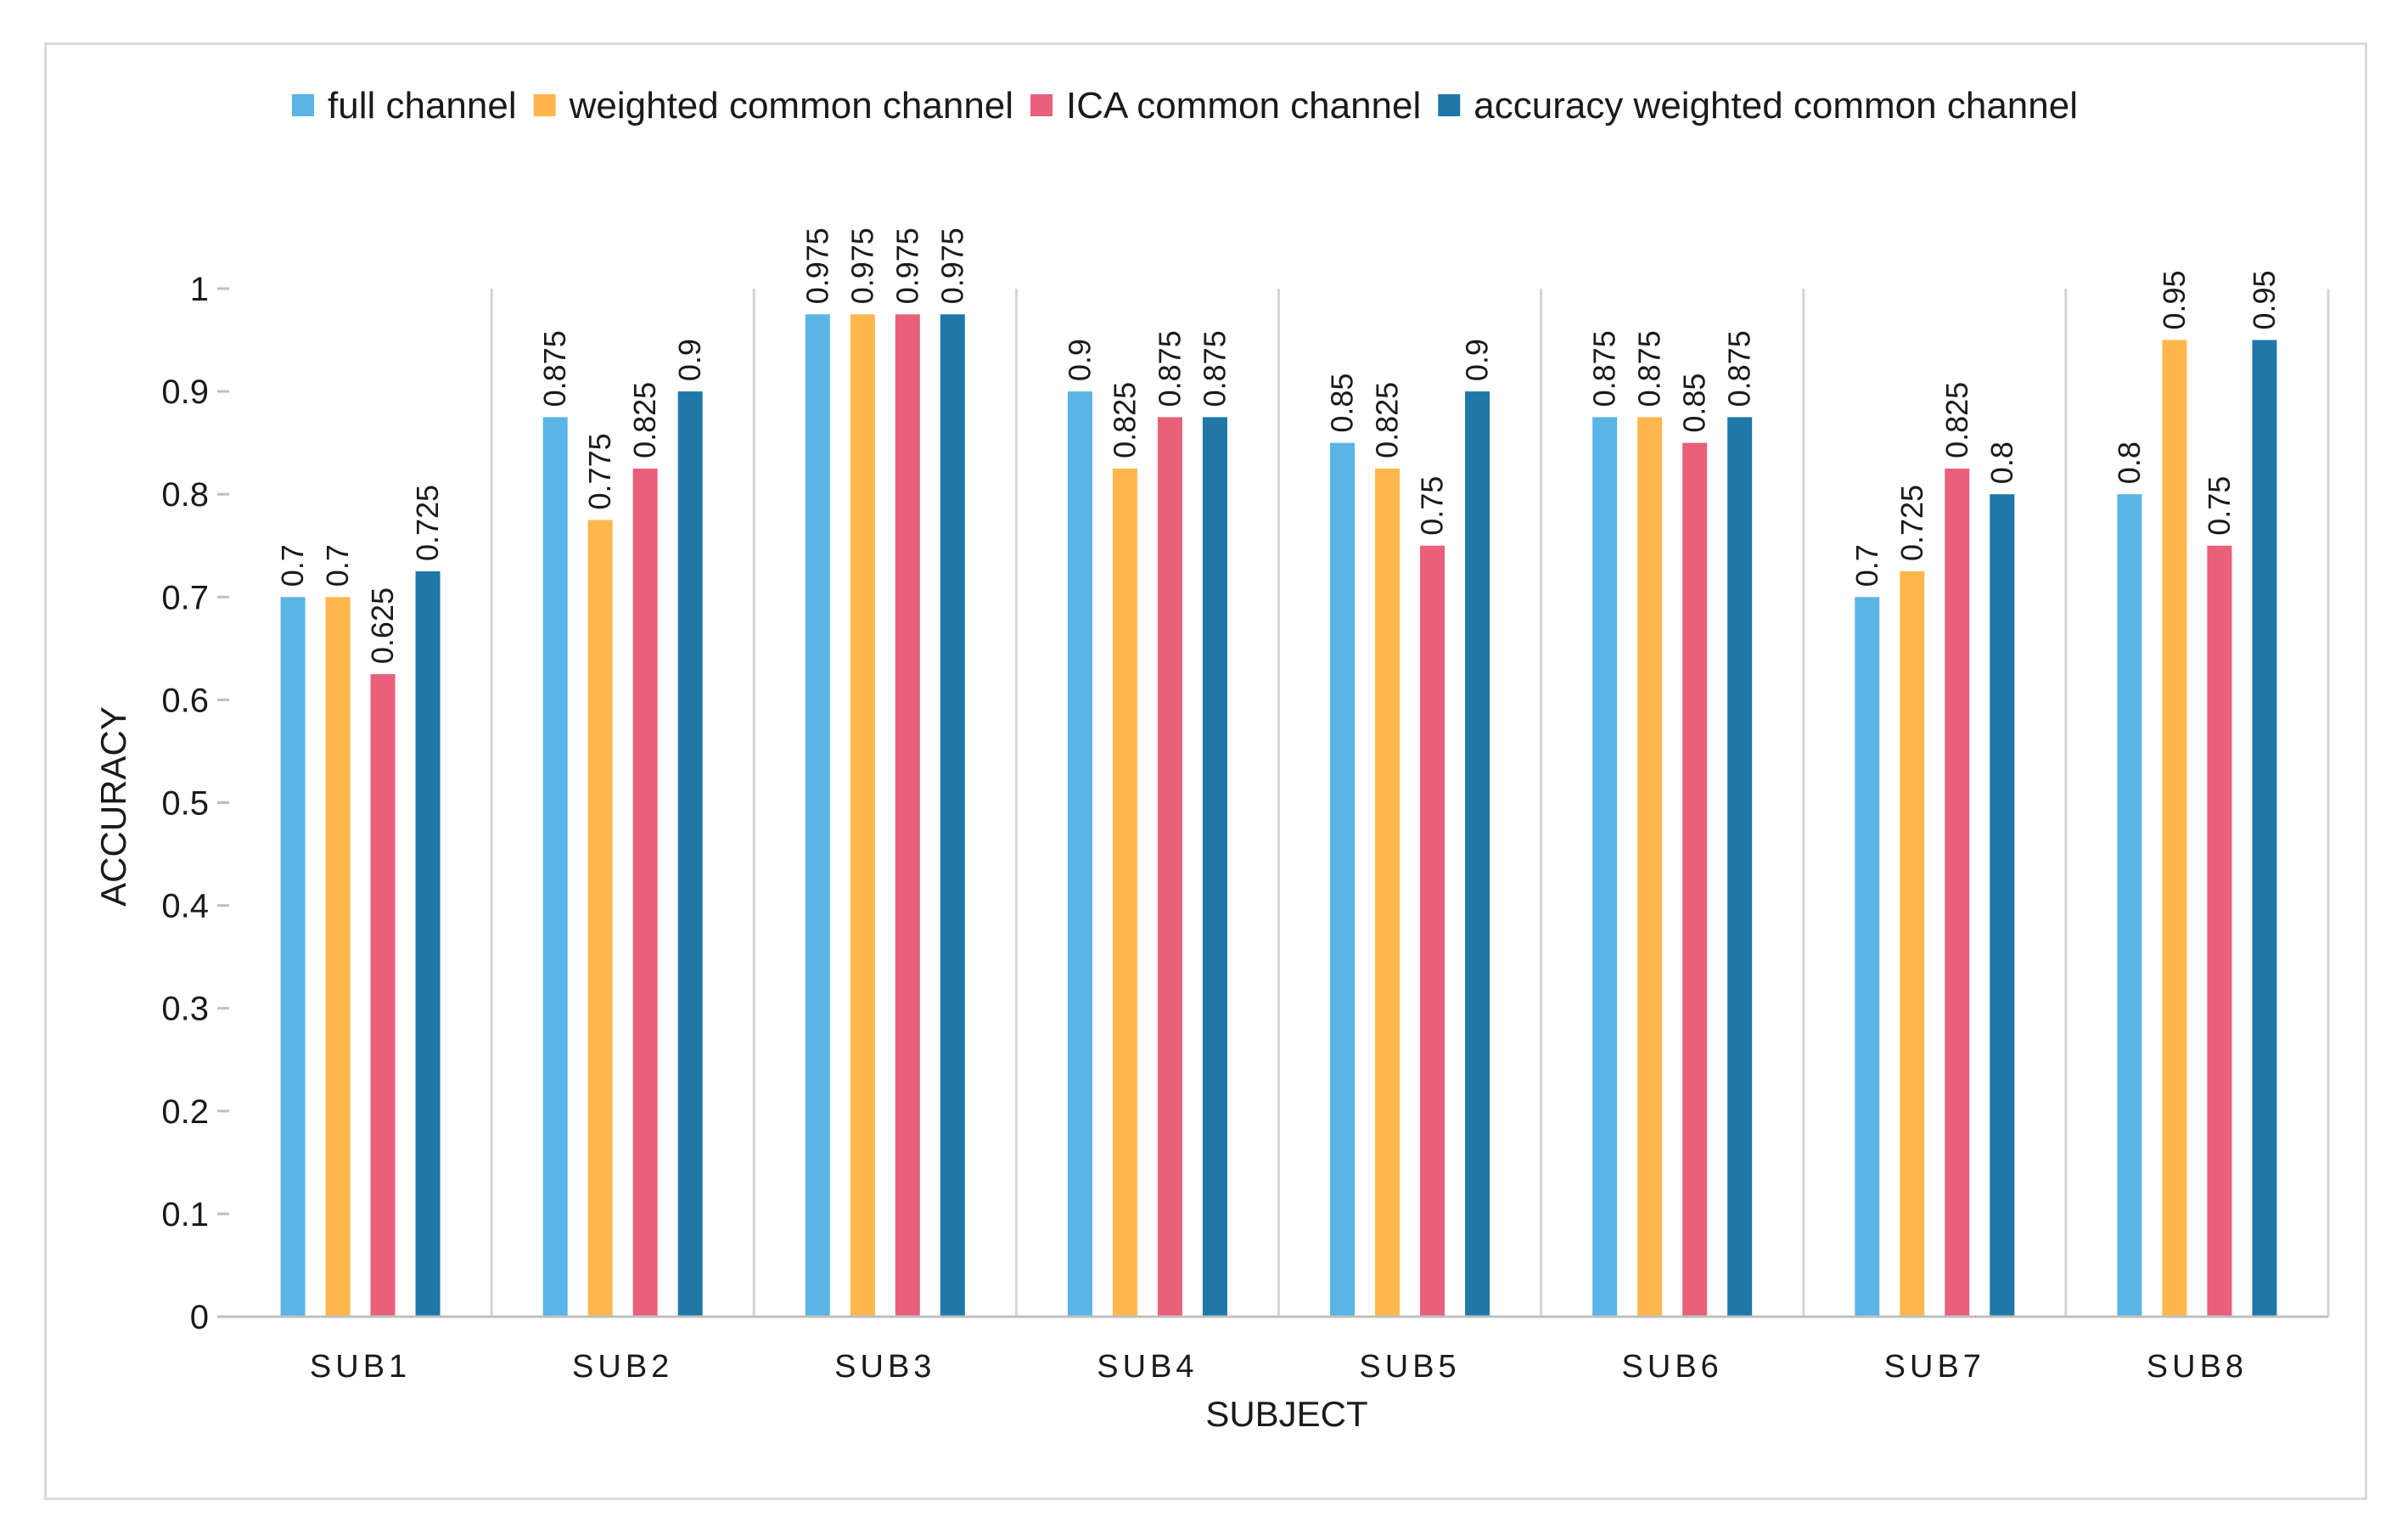 This screenshot has height=1534, width=2408. I want to click on legend-label-2: weighted common channel, so click(791, 105).